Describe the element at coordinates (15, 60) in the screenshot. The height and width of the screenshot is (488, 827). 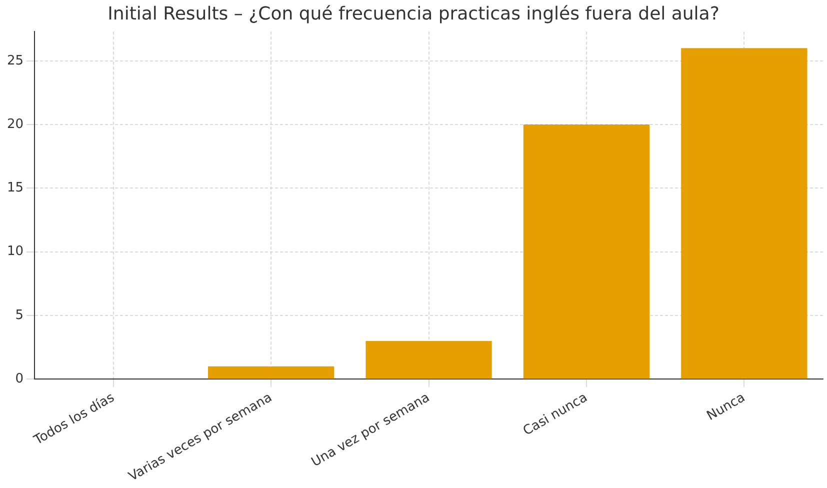
I see `y-tick-label: 25` at that location.